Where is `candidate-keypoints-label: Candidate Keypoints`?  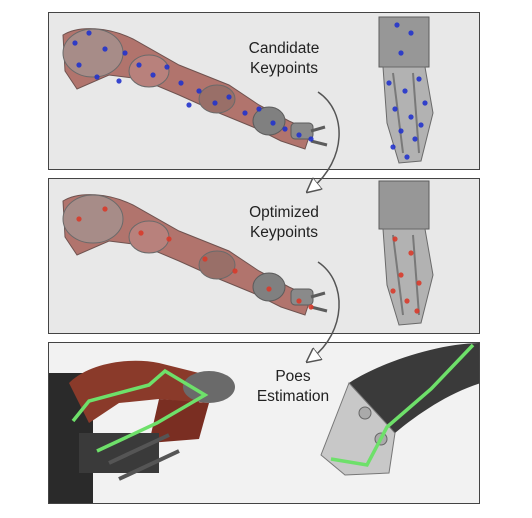 candidate-keypoints-label: Candidate Keypoints is located at coordinates (284, 59).